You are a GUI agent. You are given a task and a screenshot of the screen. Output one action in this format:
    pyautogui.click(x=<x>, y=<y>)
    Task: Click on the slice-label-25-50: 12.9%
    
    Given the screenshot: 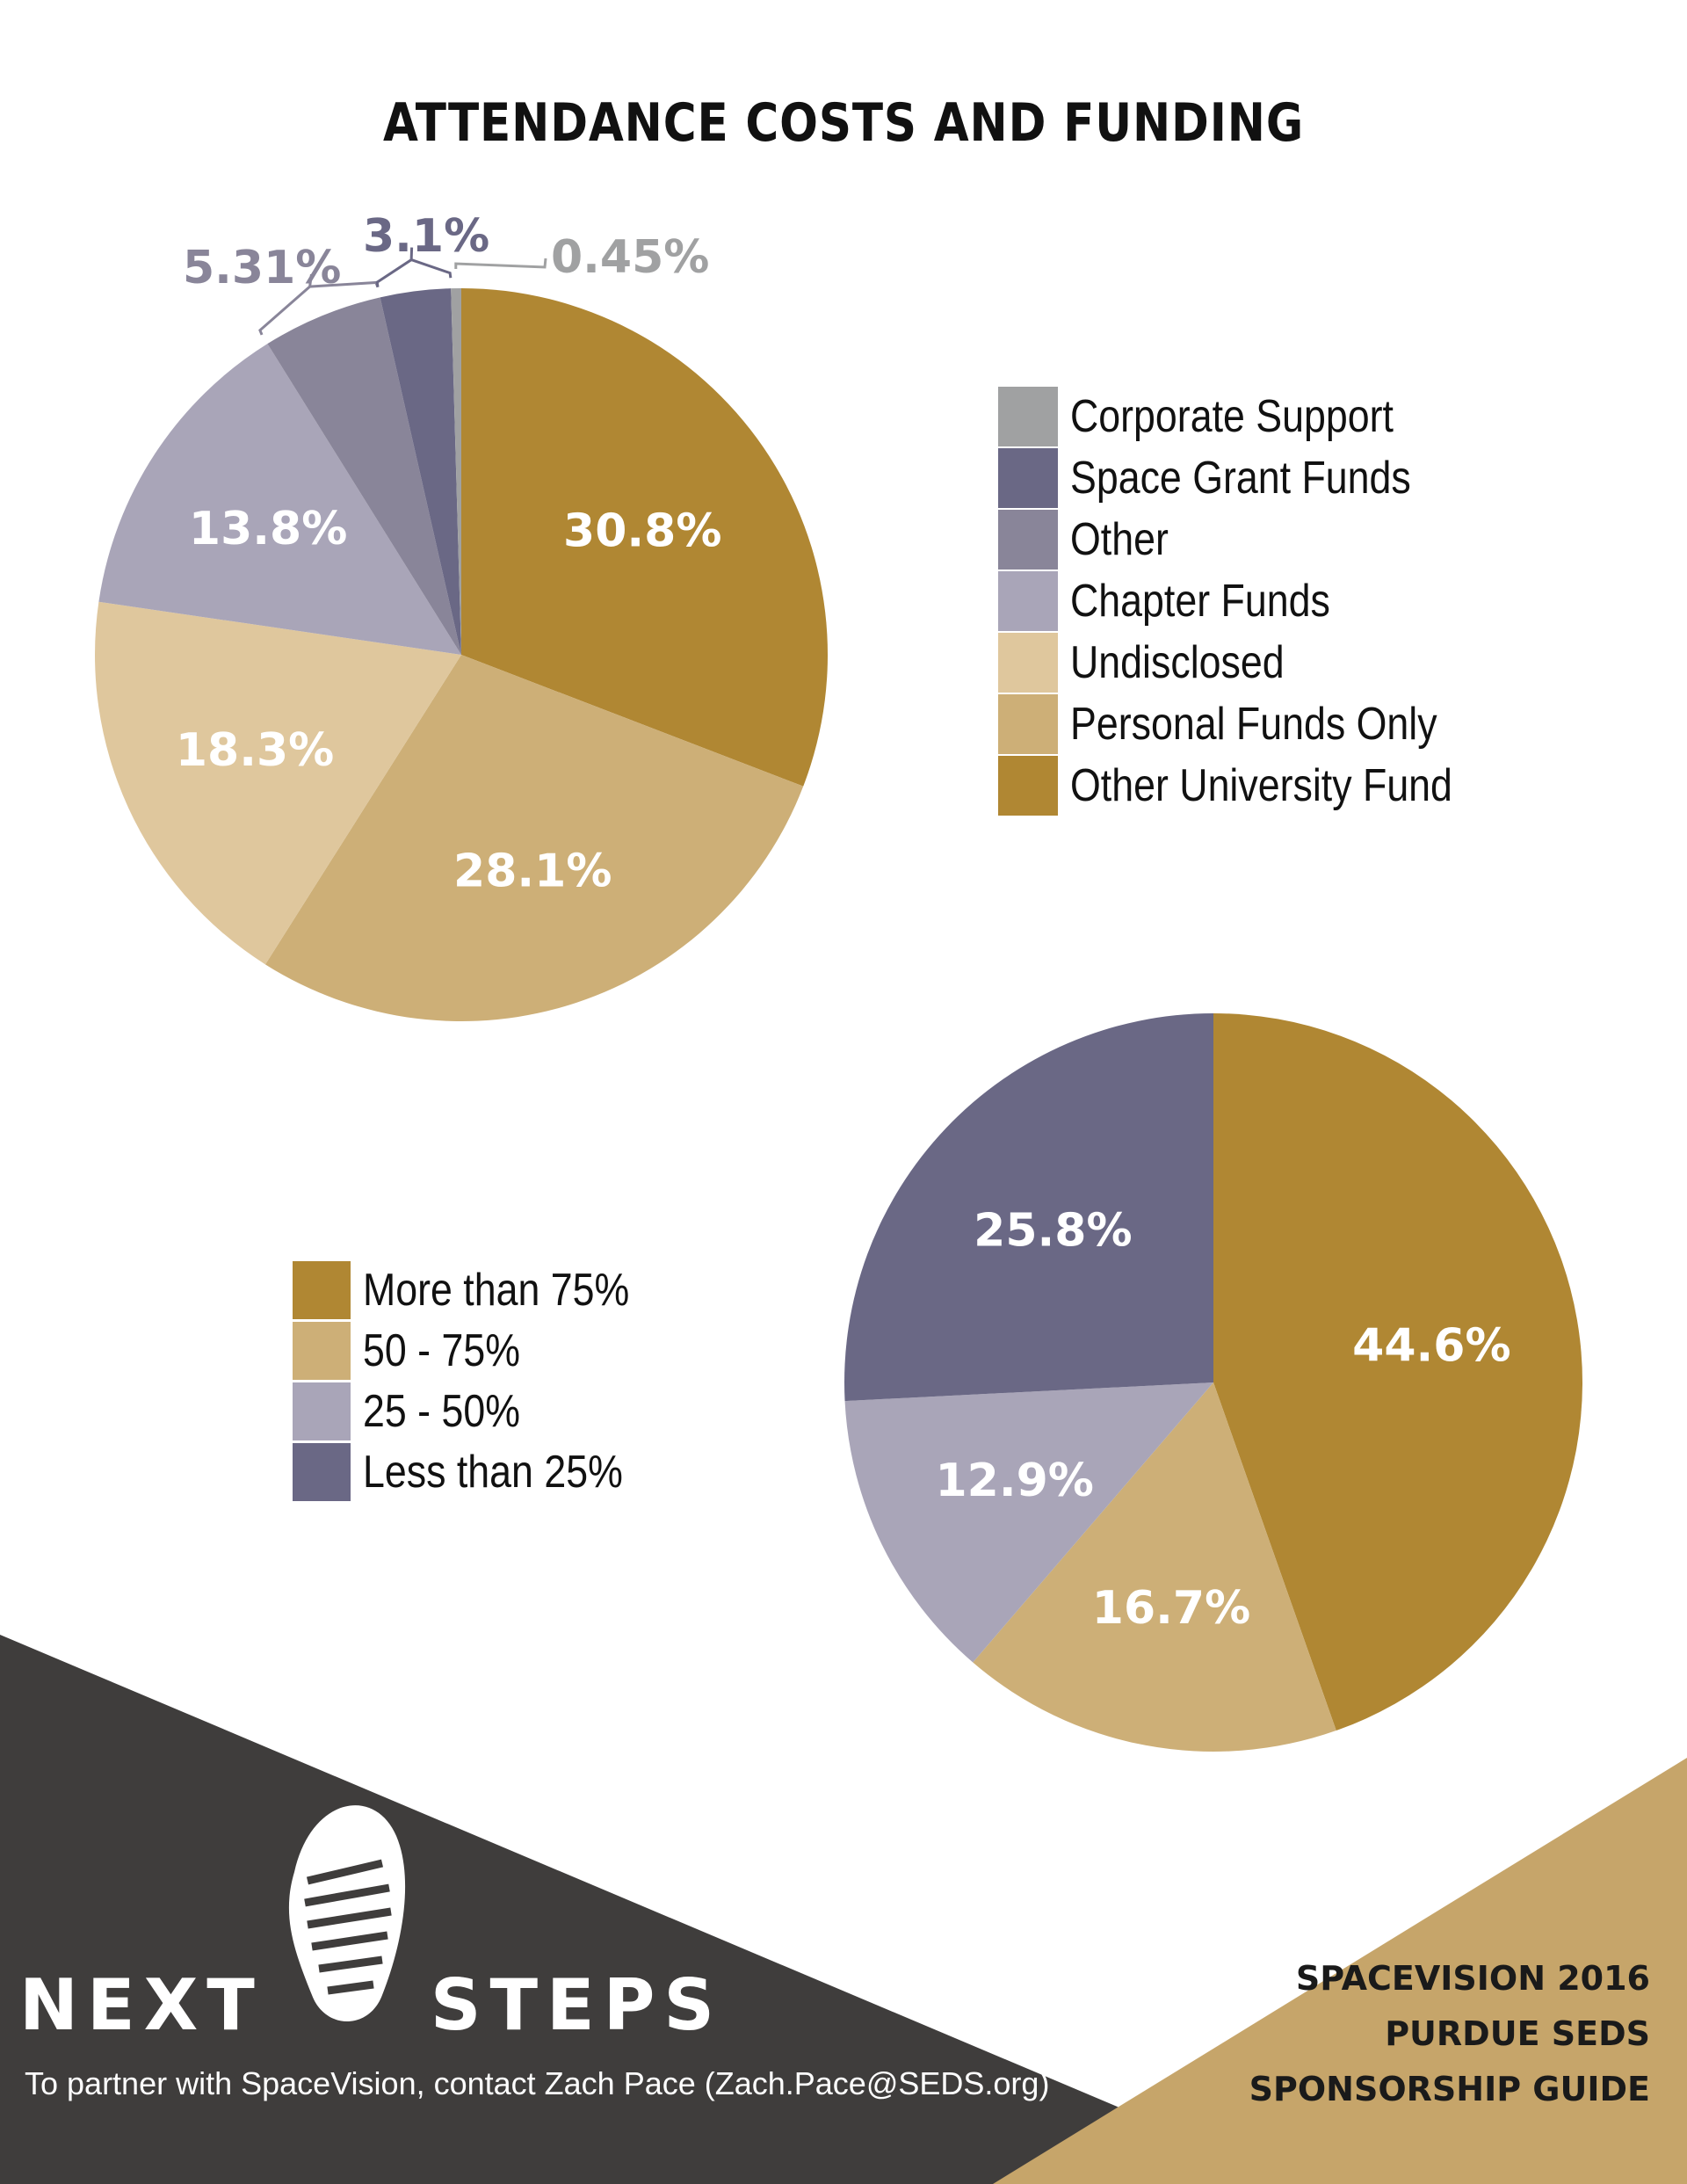 What is the action you would take?
    pyautogui.click(x=1014, y=1481)
    